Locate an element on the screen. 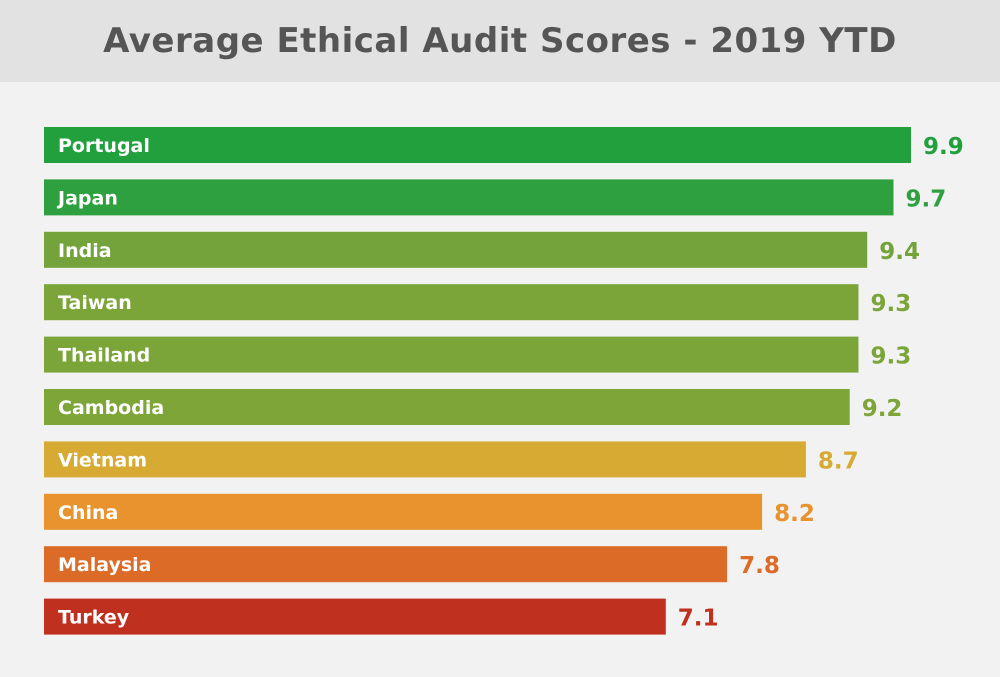 The height and width of the screenshot is (677, 1000). bar-category-label: Malaysia is located at coordinates (105, 565).